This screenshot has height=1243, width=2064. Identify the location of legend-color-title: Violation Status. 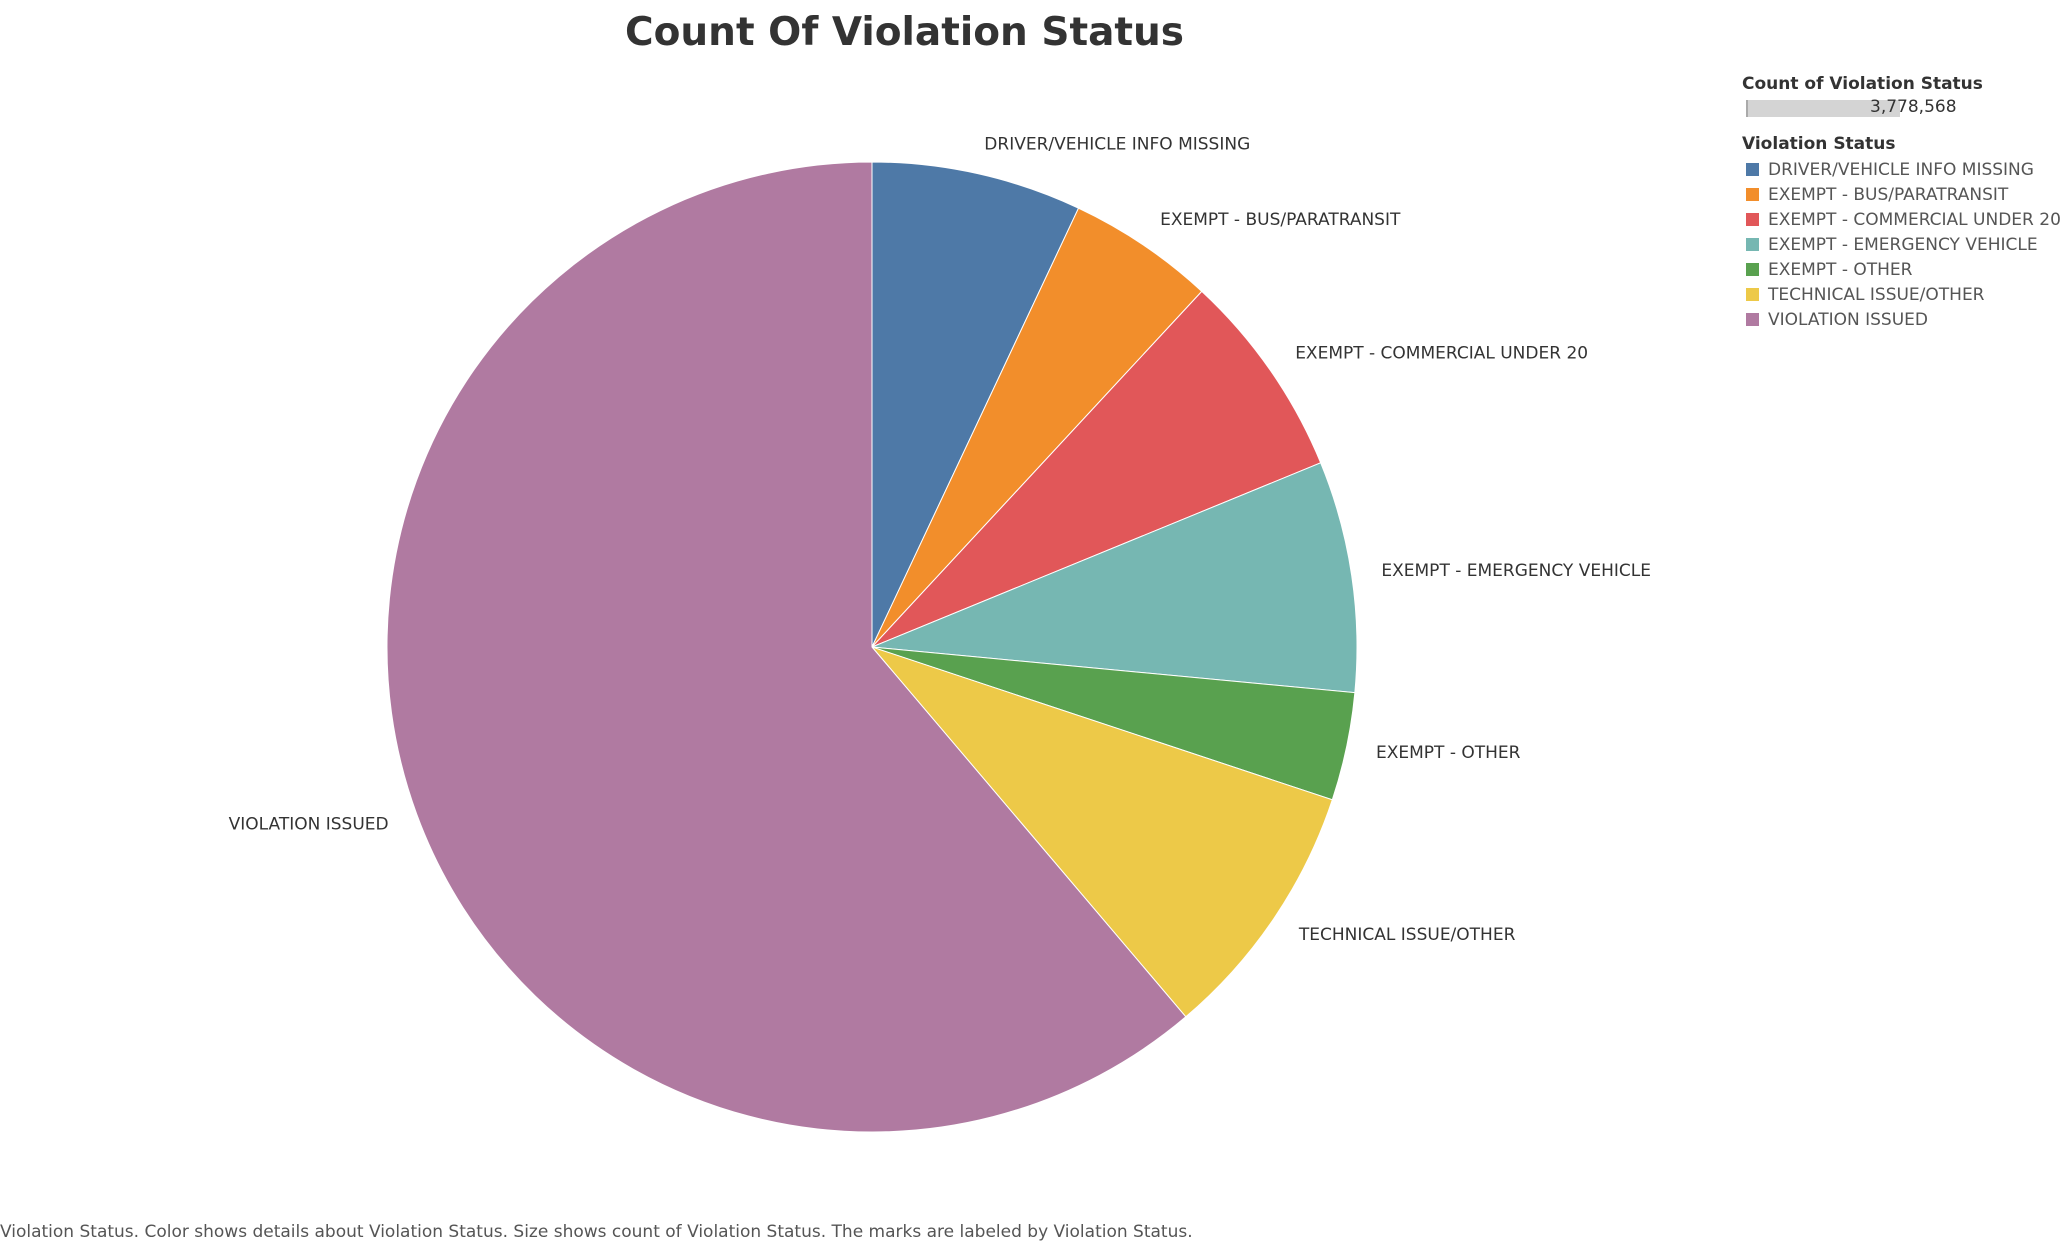
(1819, 144).